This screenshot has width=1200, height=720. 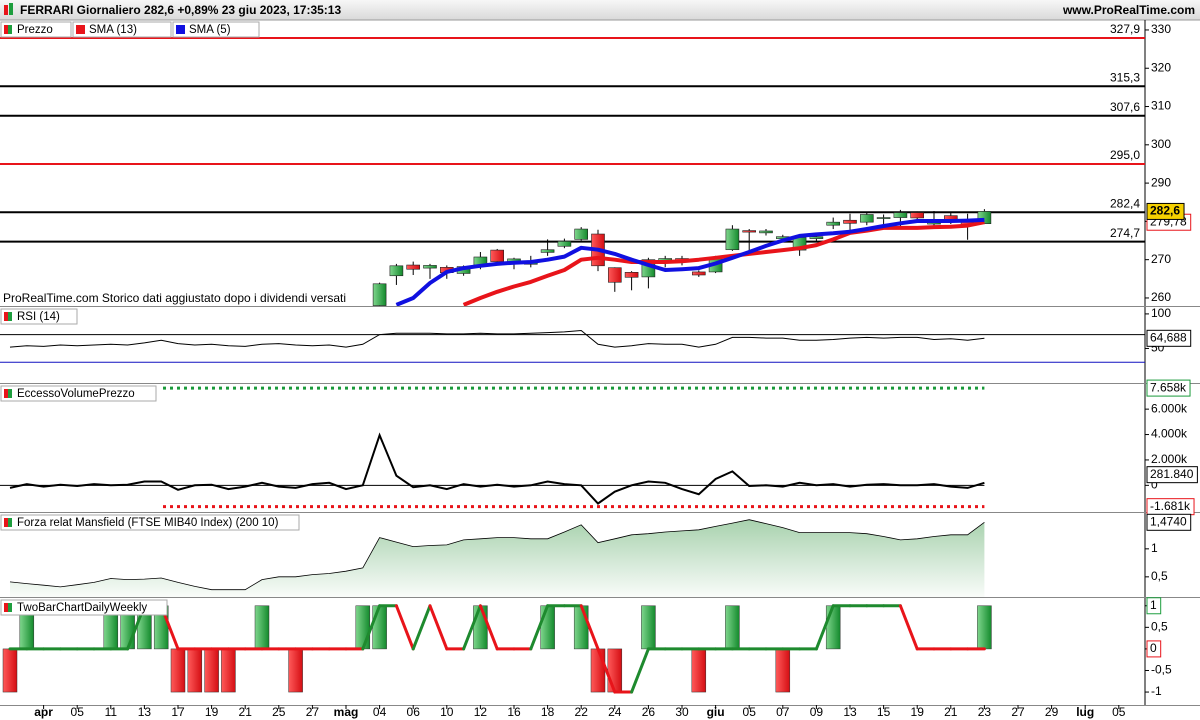 I want to click on x-tick-label: 25, so click(x=279, y=712).